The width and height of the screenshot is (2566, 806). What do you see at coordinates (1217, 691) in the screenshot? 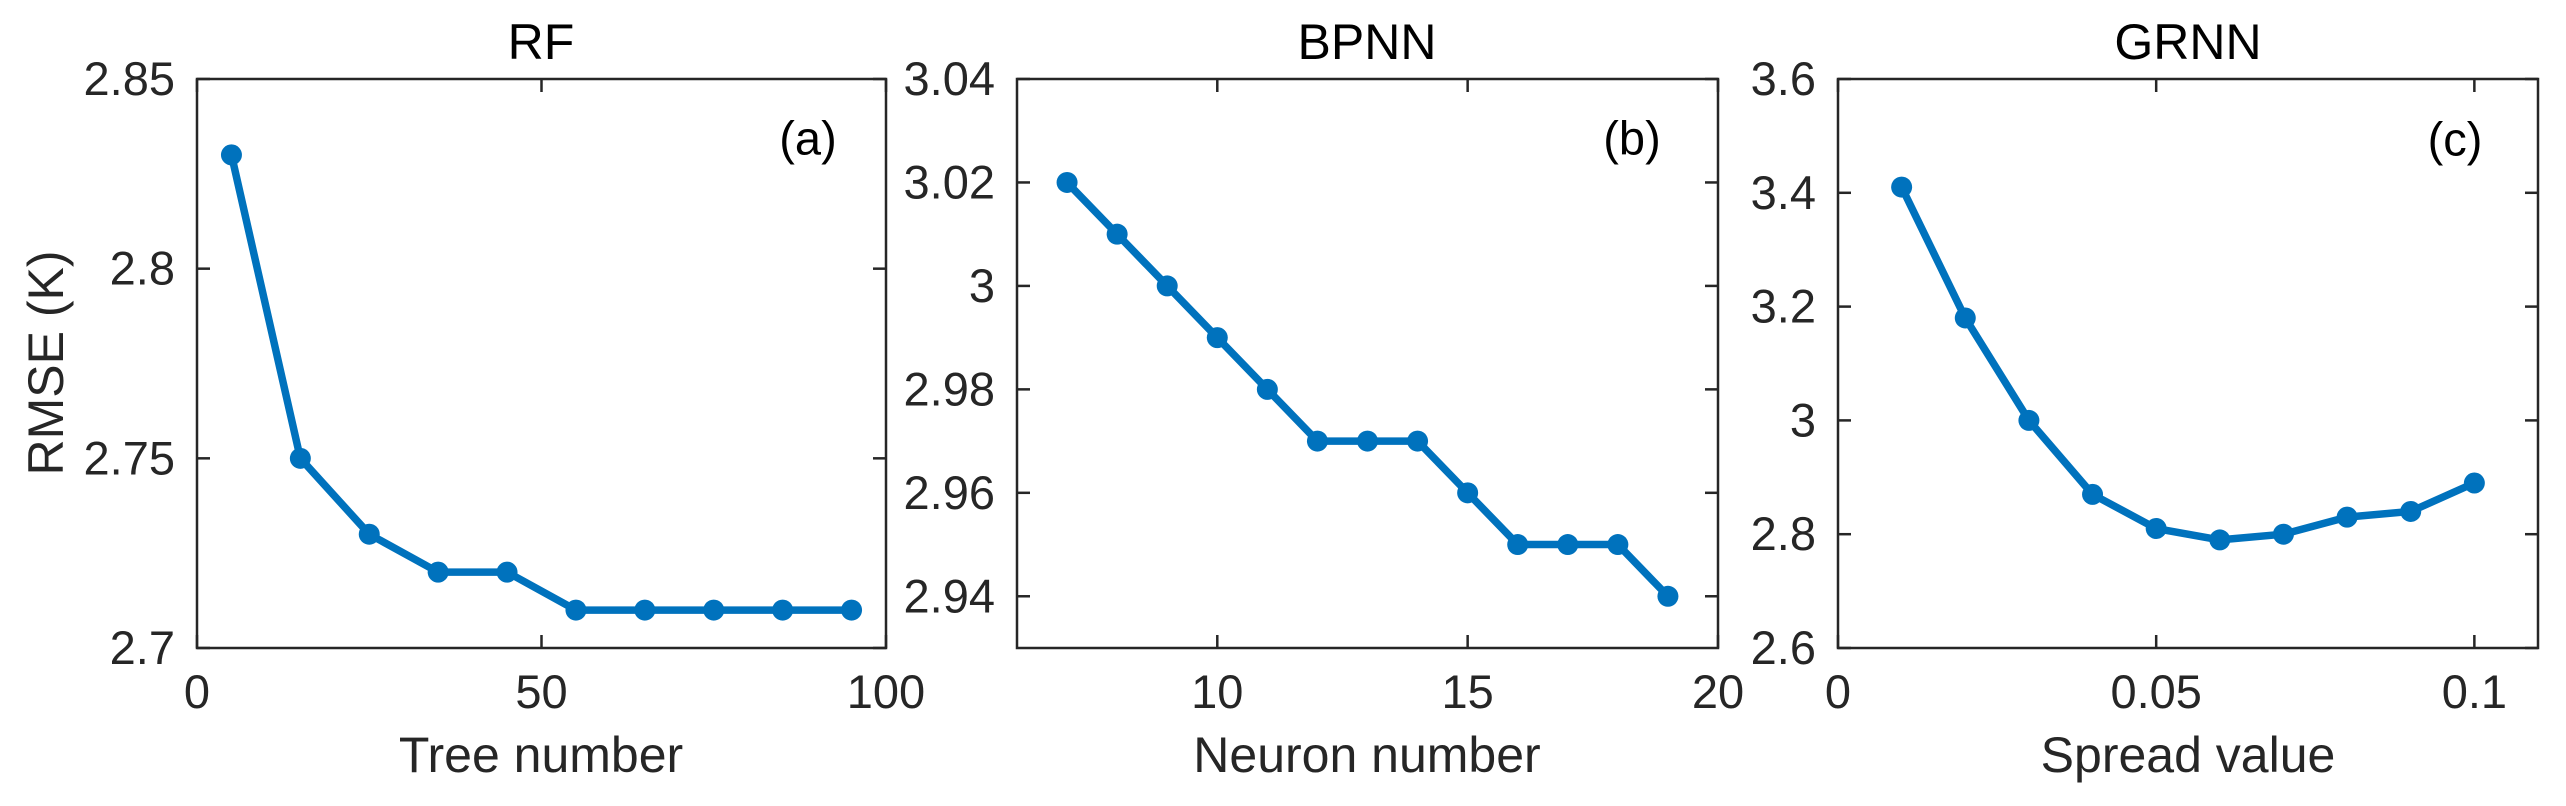
I see `x-tick-label: 10` at bounding box center [1217, 691].